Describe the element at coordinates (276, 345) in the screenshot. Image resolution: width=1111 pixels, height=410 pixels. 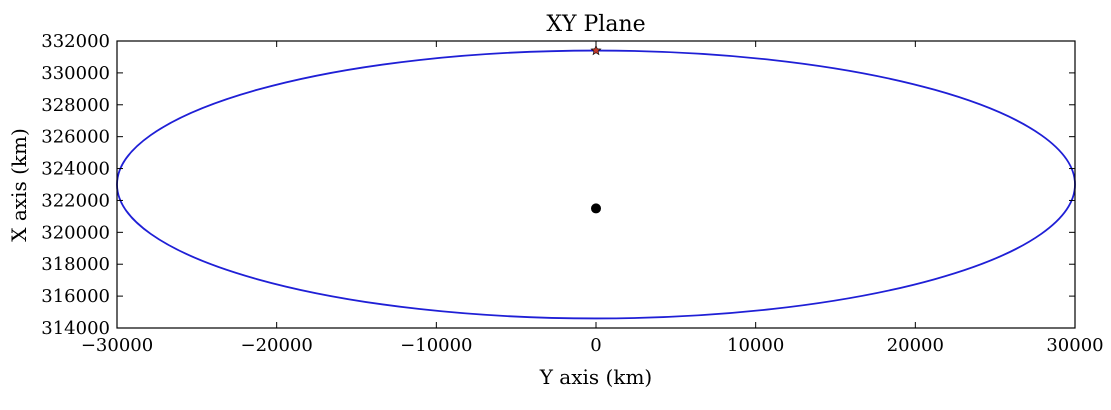
I see `x-tick-label: −20000` at that location.